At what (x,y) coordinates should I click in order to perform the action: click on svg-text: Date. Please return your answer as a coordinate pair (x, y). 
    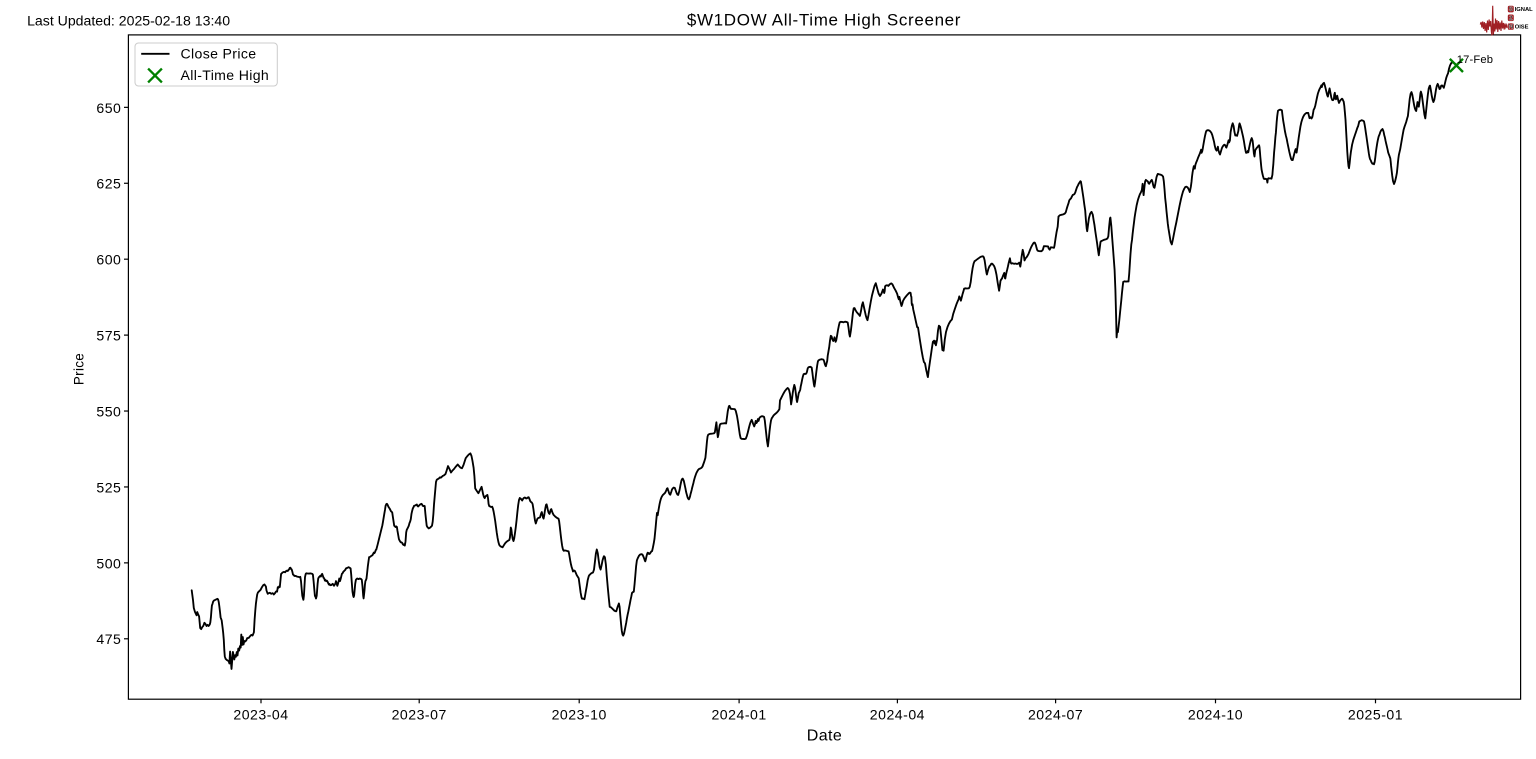
    Looking at the image, I should click on (824, 735).